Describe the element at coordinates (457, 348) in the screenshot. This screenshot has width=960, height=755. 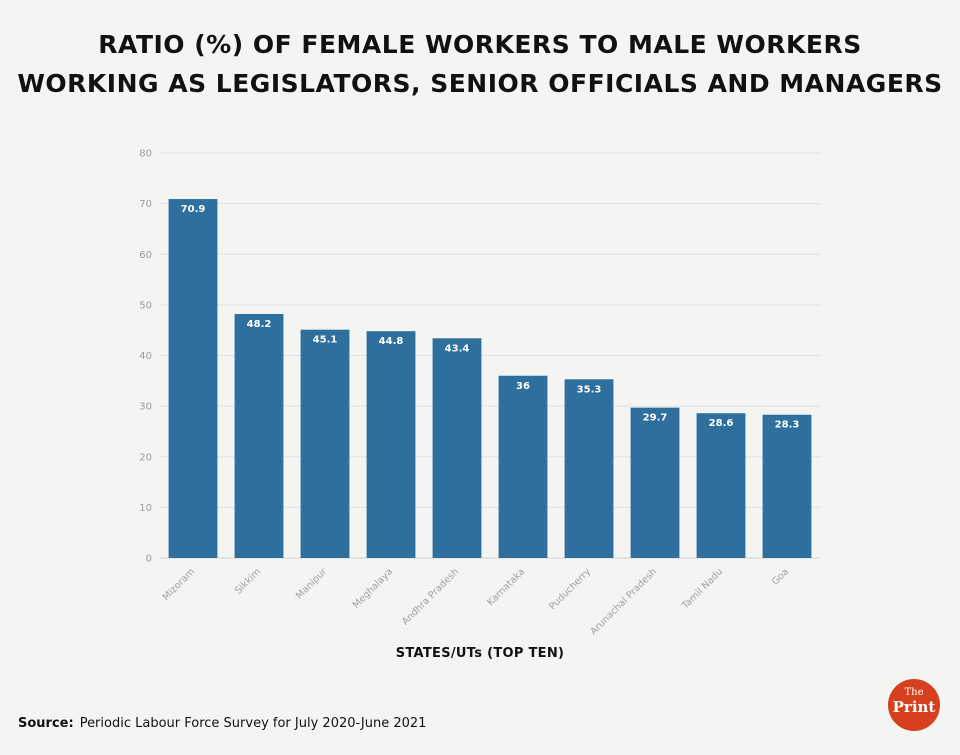
I see `data-label: 43.4` at that location.